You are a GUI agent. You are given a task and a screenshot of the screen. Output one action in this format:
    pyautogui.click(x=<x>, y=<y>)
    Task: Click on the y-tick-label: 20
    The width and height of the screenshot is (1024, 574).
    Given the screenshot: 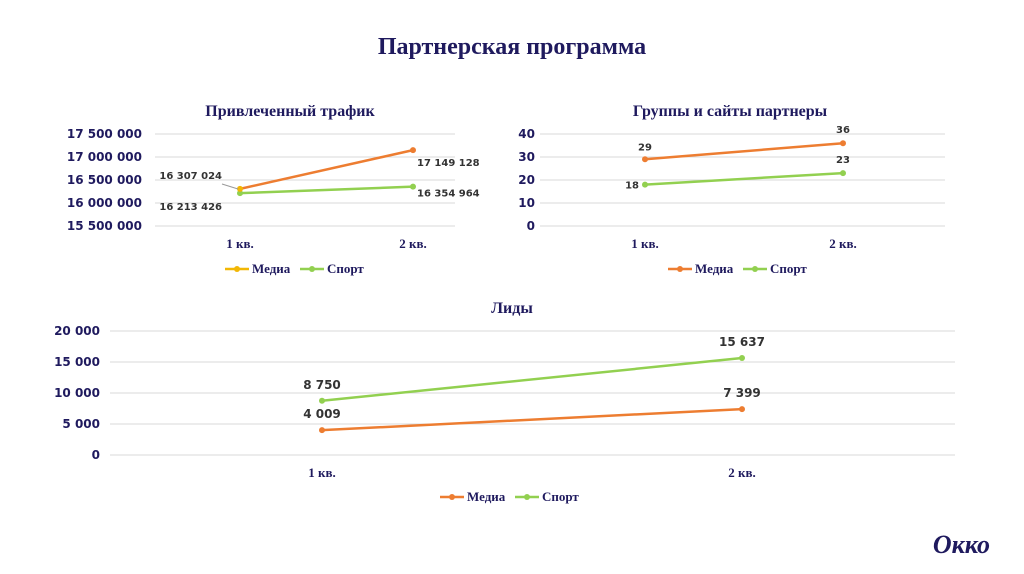 What is the action you would take?
    pyautogui.click(x=526, y=180)
    